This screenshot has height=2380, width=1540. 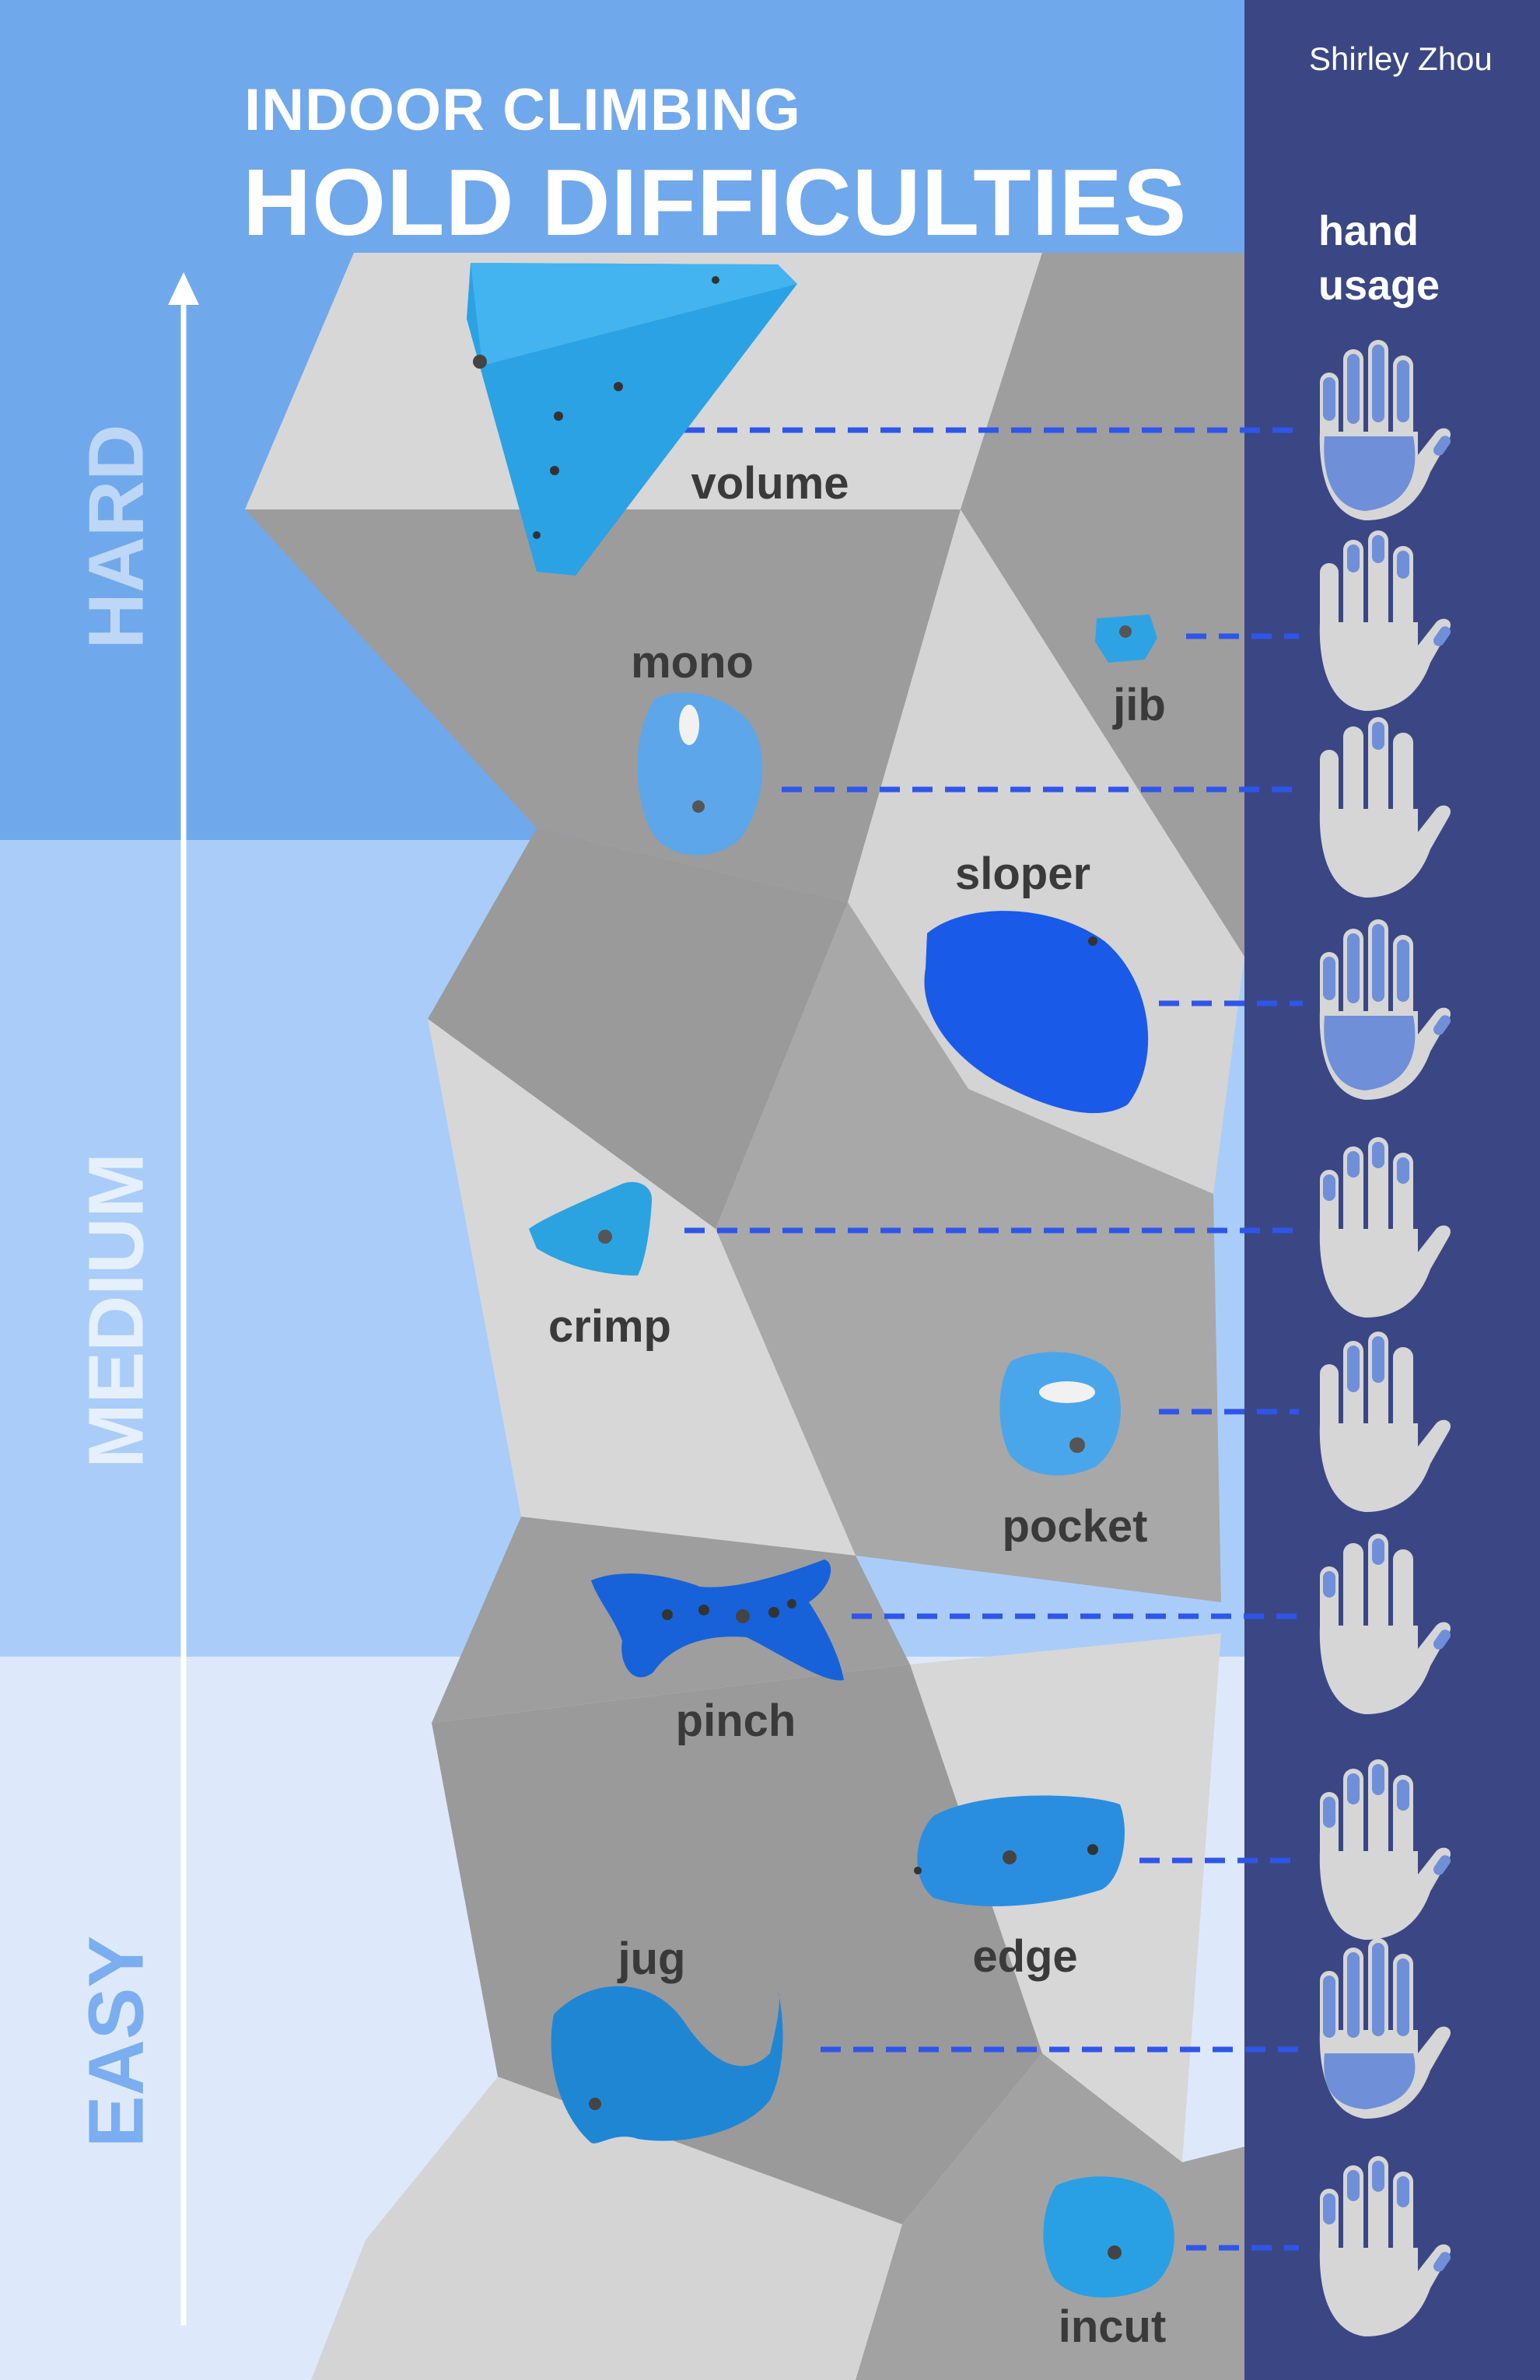 I want to click on hand-icons, so click(x=1385, y=1338).